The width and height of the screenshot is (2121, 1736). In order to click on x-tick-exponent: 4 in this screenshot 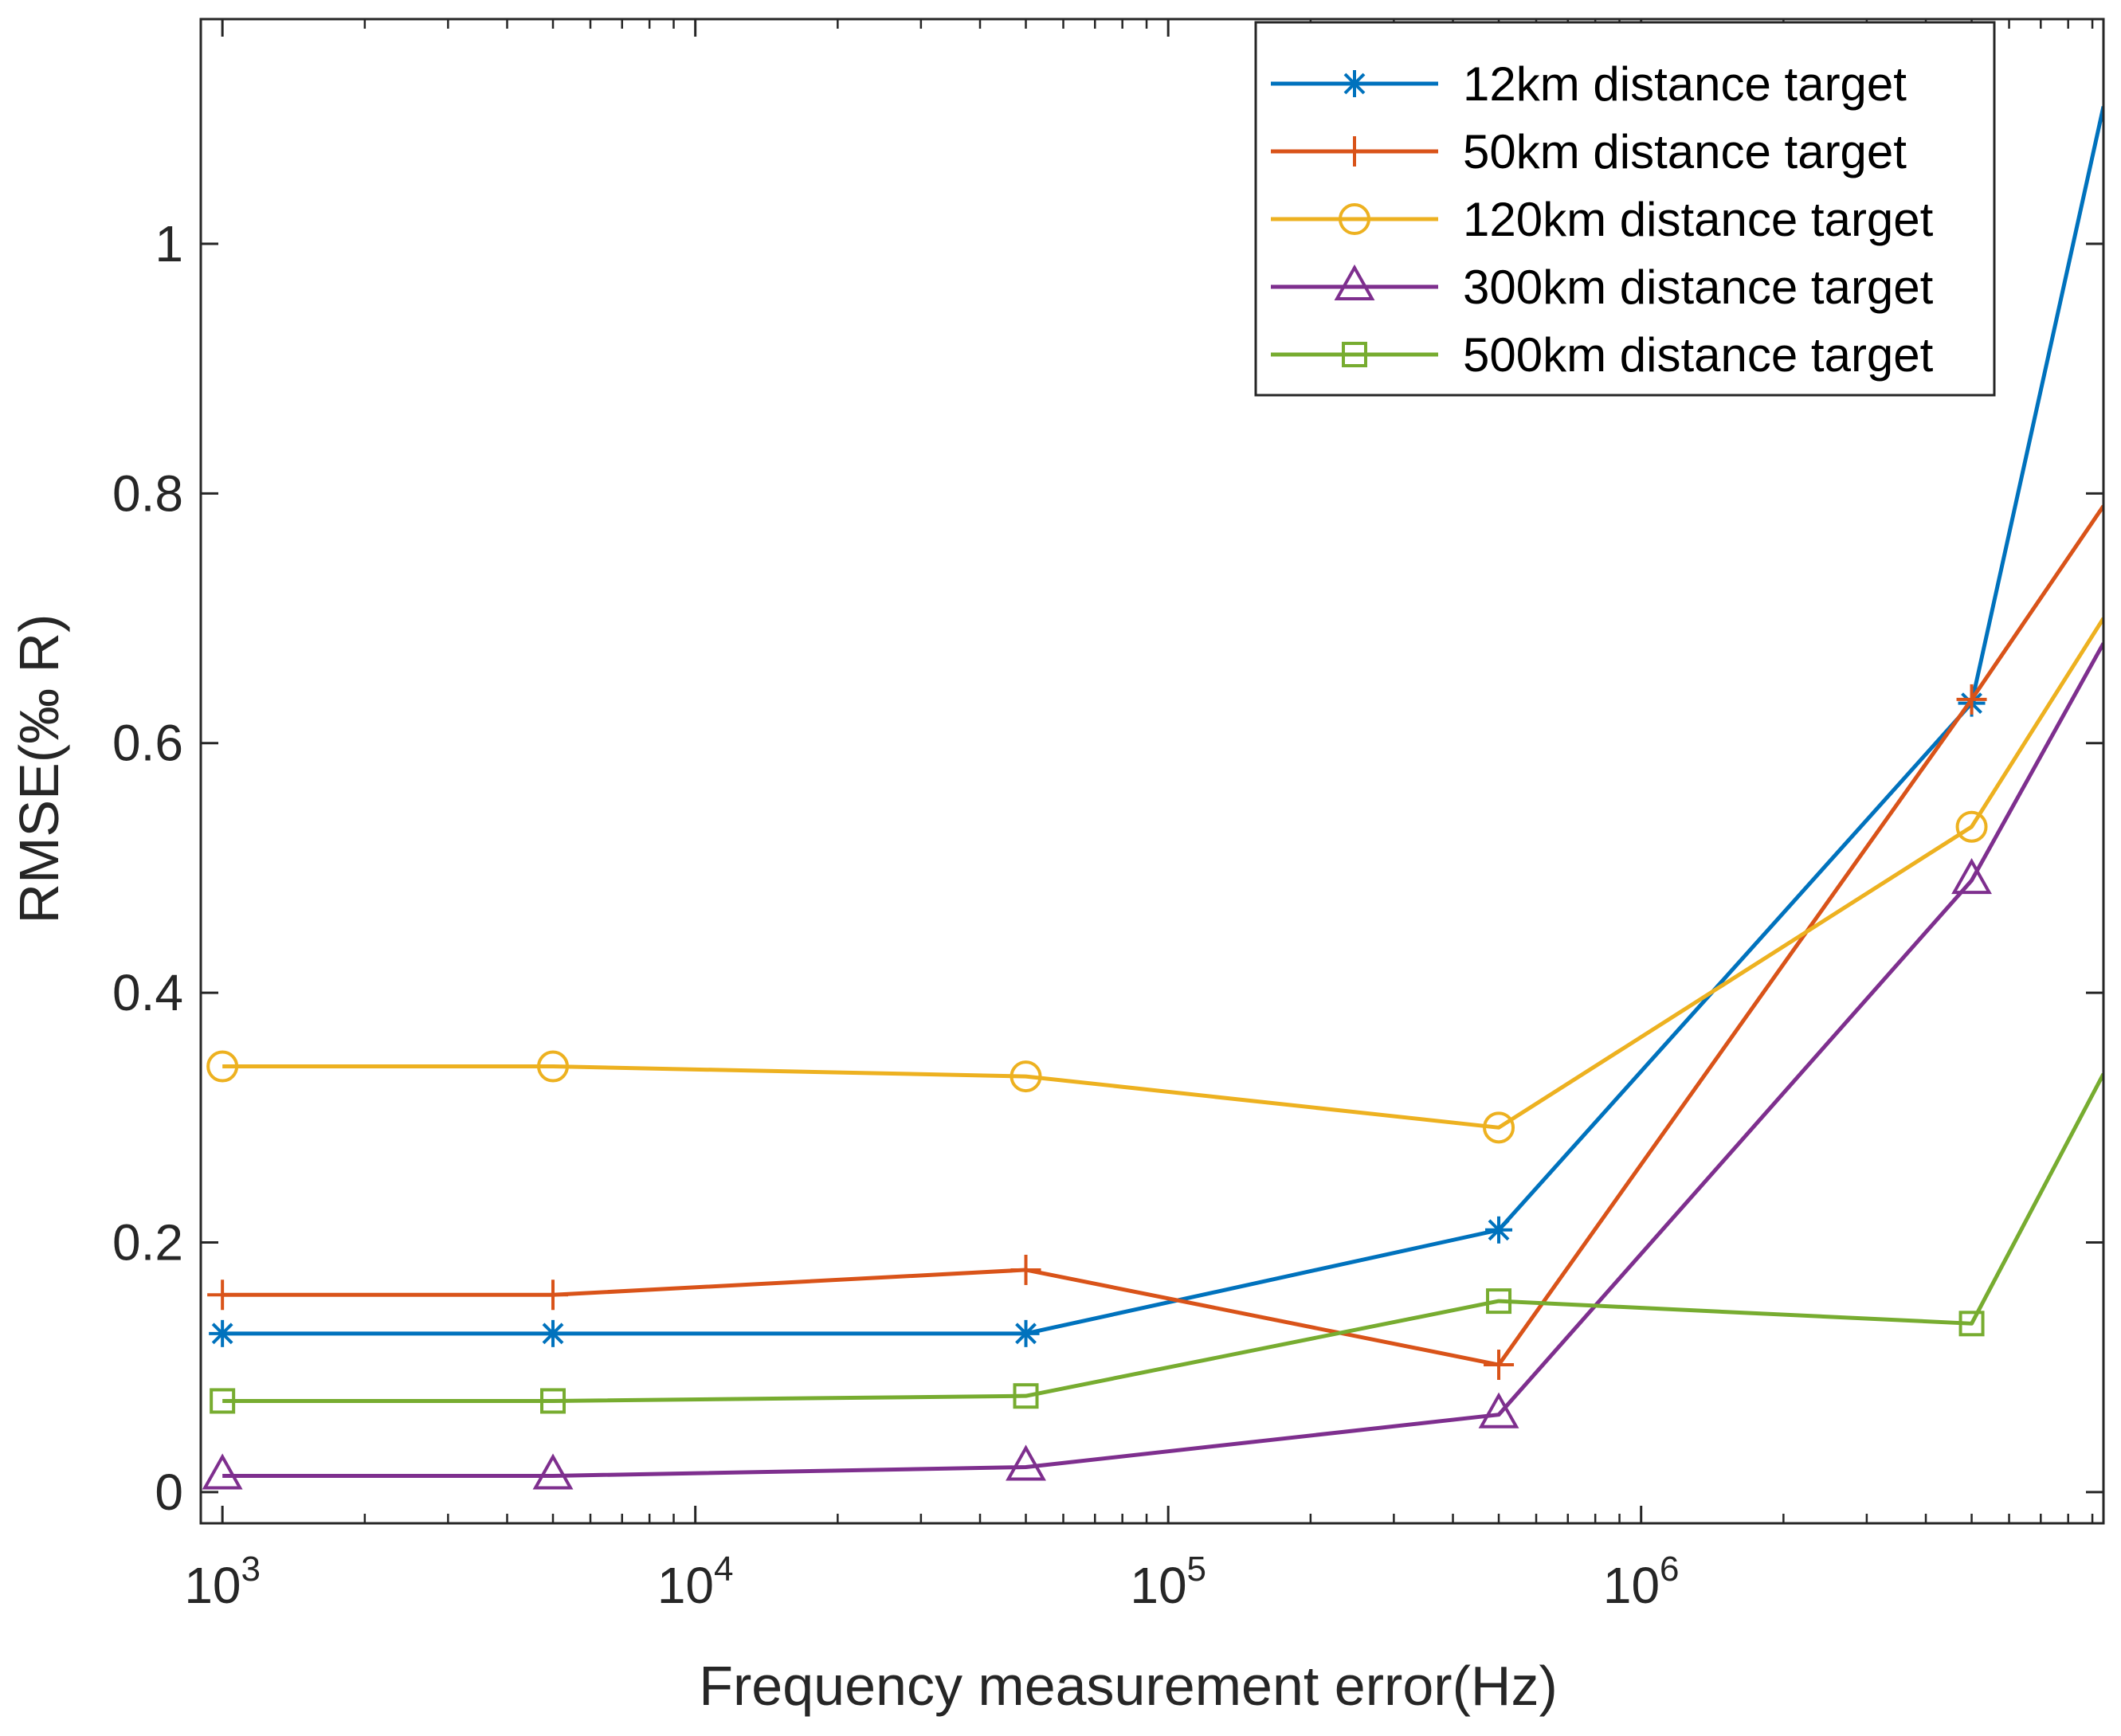, I will do `click(723, 1569)`.